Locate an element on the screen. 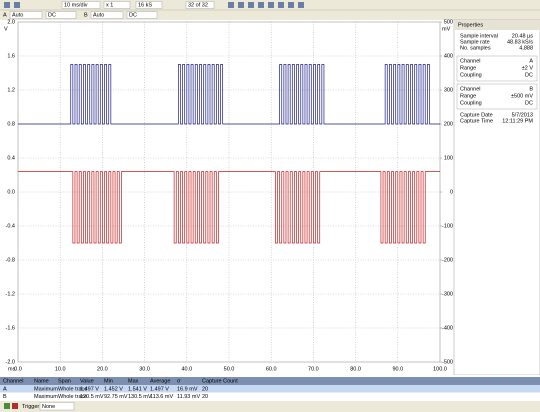  y2-tick-label: 500 is located at coordinates (448, 22).